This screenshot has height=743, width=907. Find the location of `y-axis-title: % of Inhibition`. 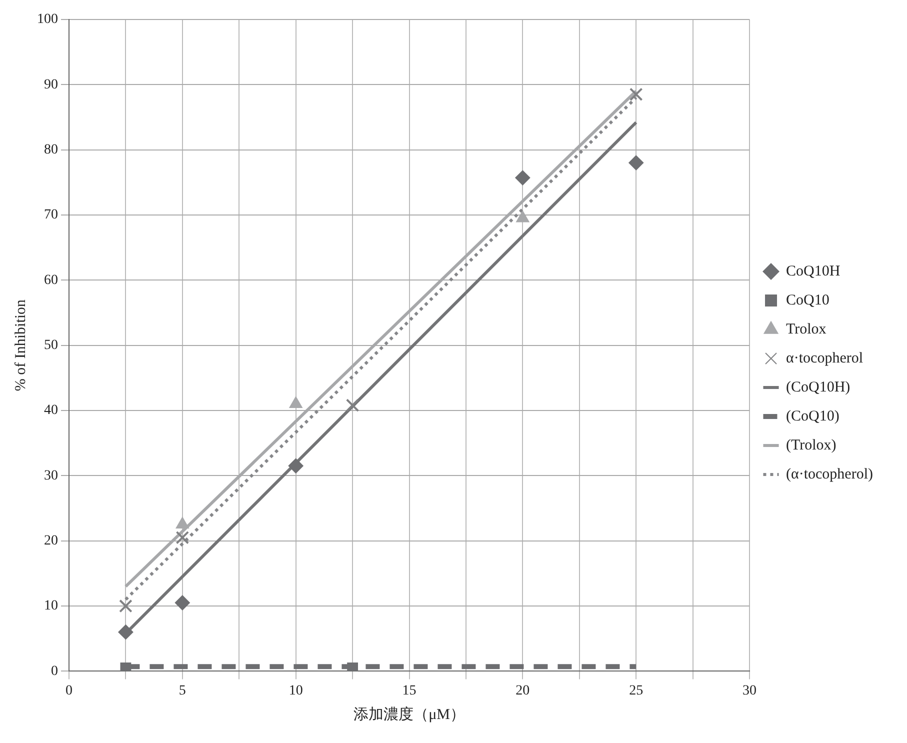

y-axis-title: % of Inhibition is located at coordinates (20, 345).